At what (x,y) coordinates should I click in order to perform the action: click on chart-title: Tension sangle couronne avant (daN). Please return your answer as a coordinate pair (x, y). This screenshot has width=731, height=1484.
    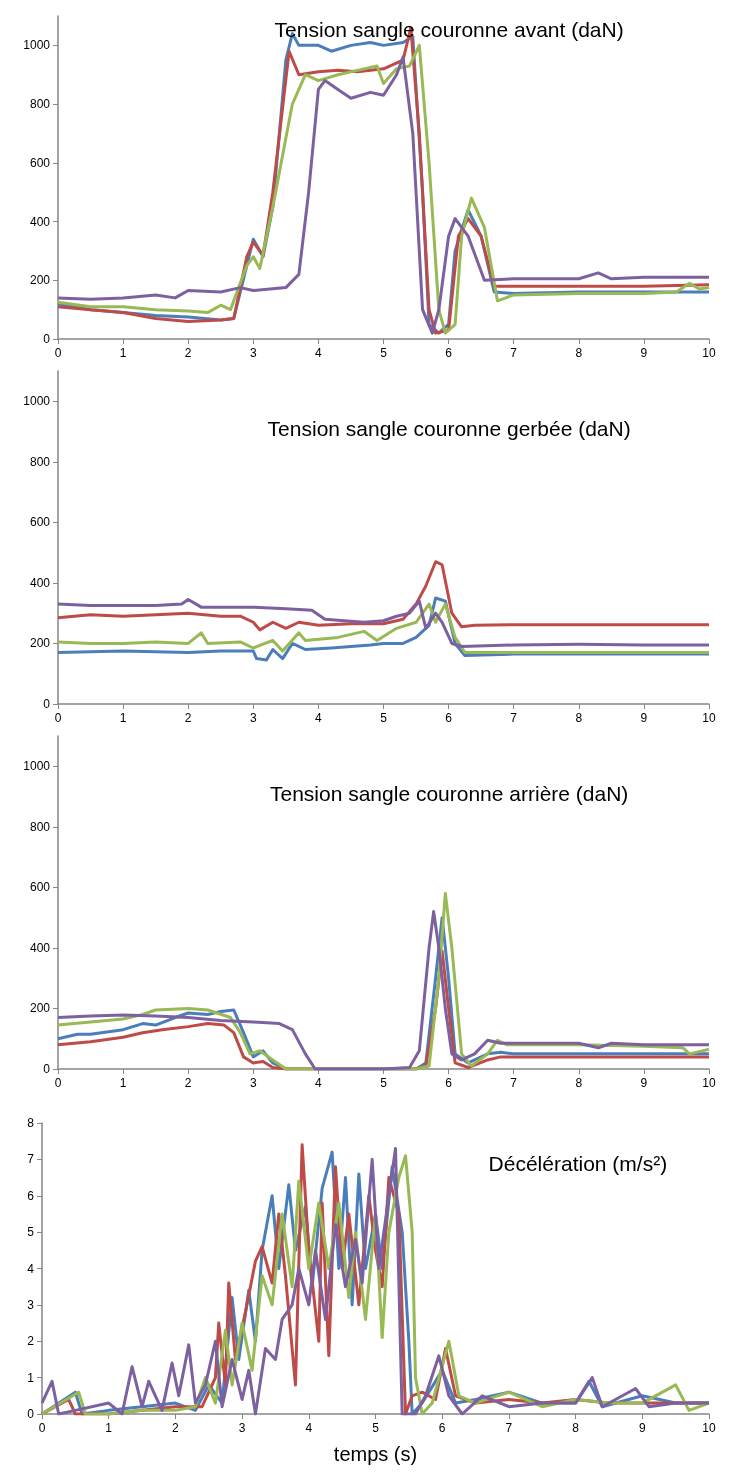
    Looking at the image, I should click on (449, 29).